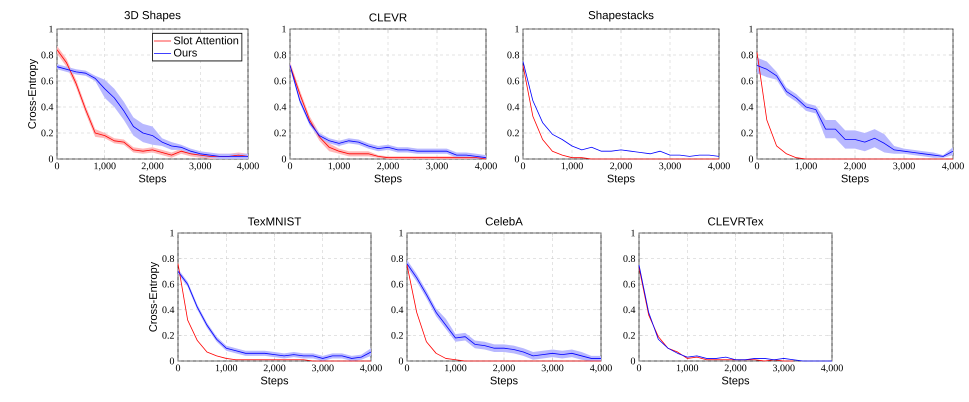 This screenshot has height=402, width=969. I want to click on chart-title: TexMNIST, so click(275, 221).